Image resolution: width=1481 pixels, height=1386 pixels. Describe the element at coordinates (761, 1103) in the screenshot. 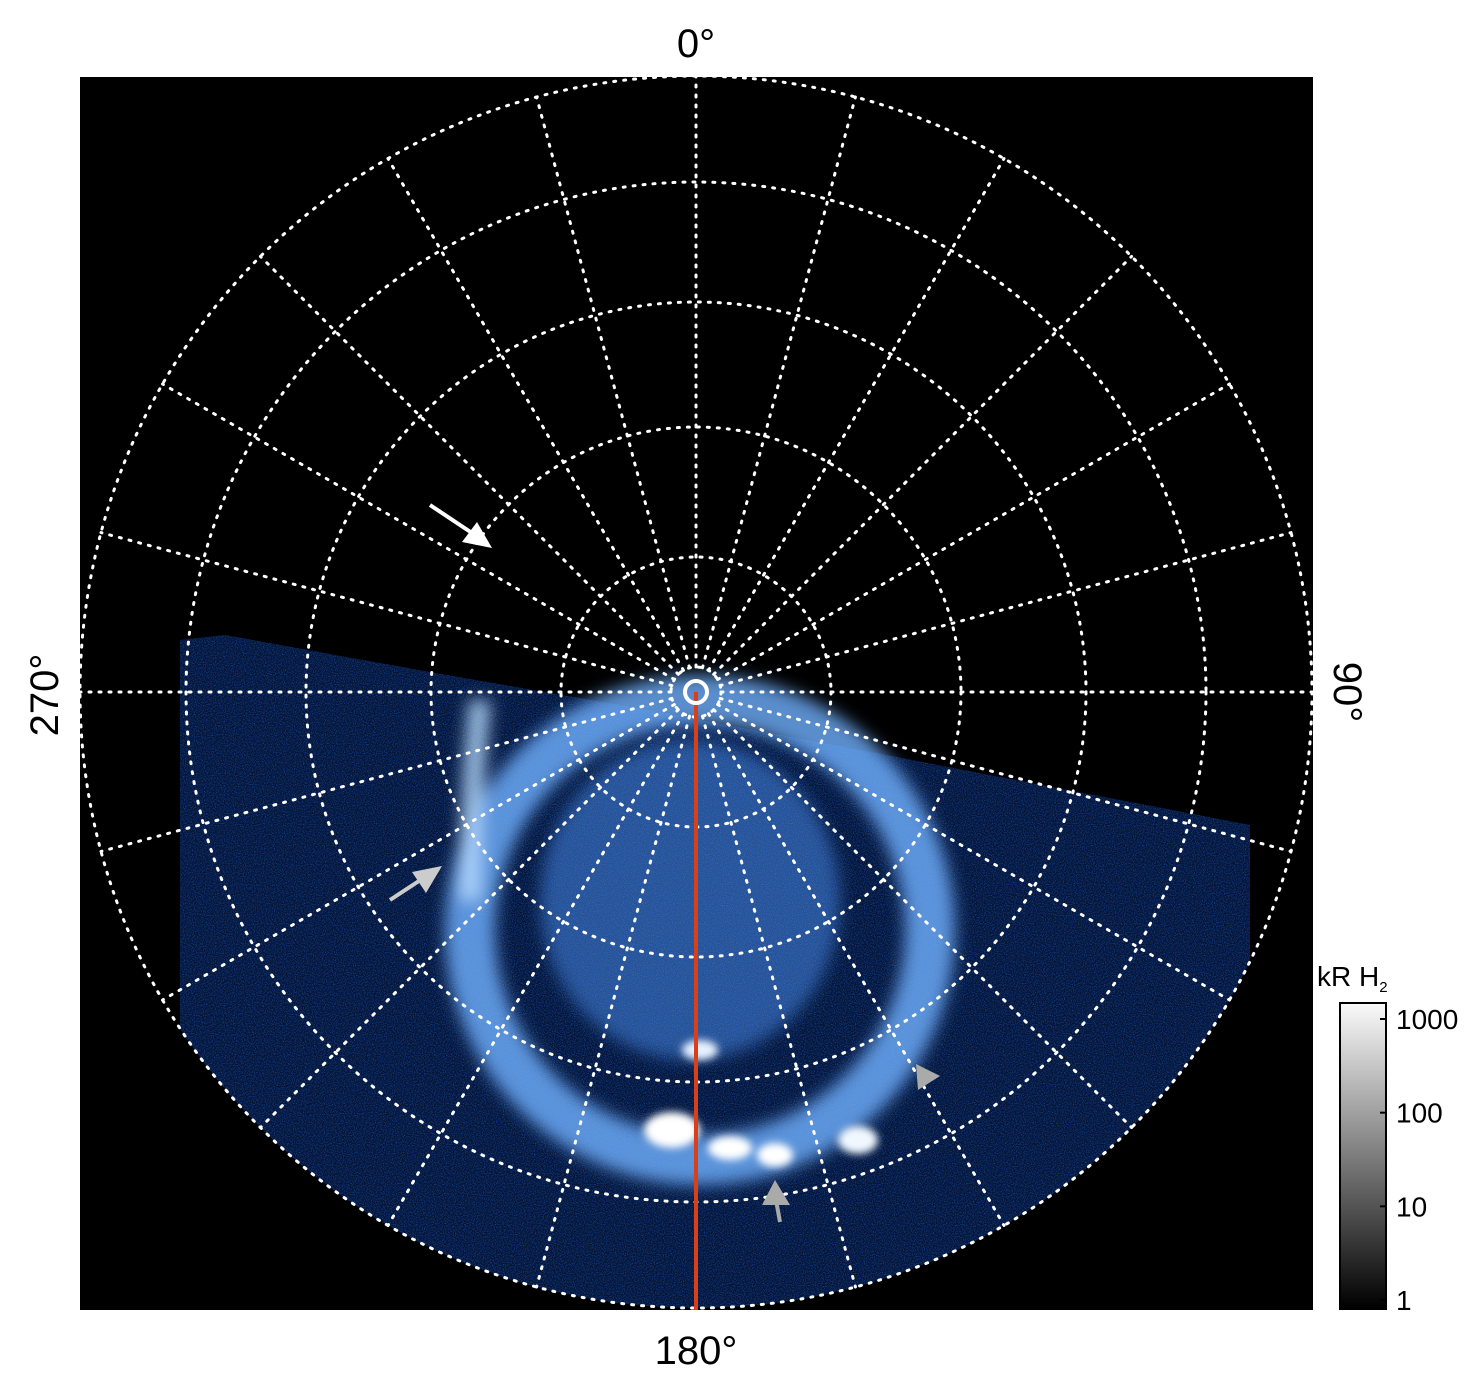

I see `bright-spots` at that location.